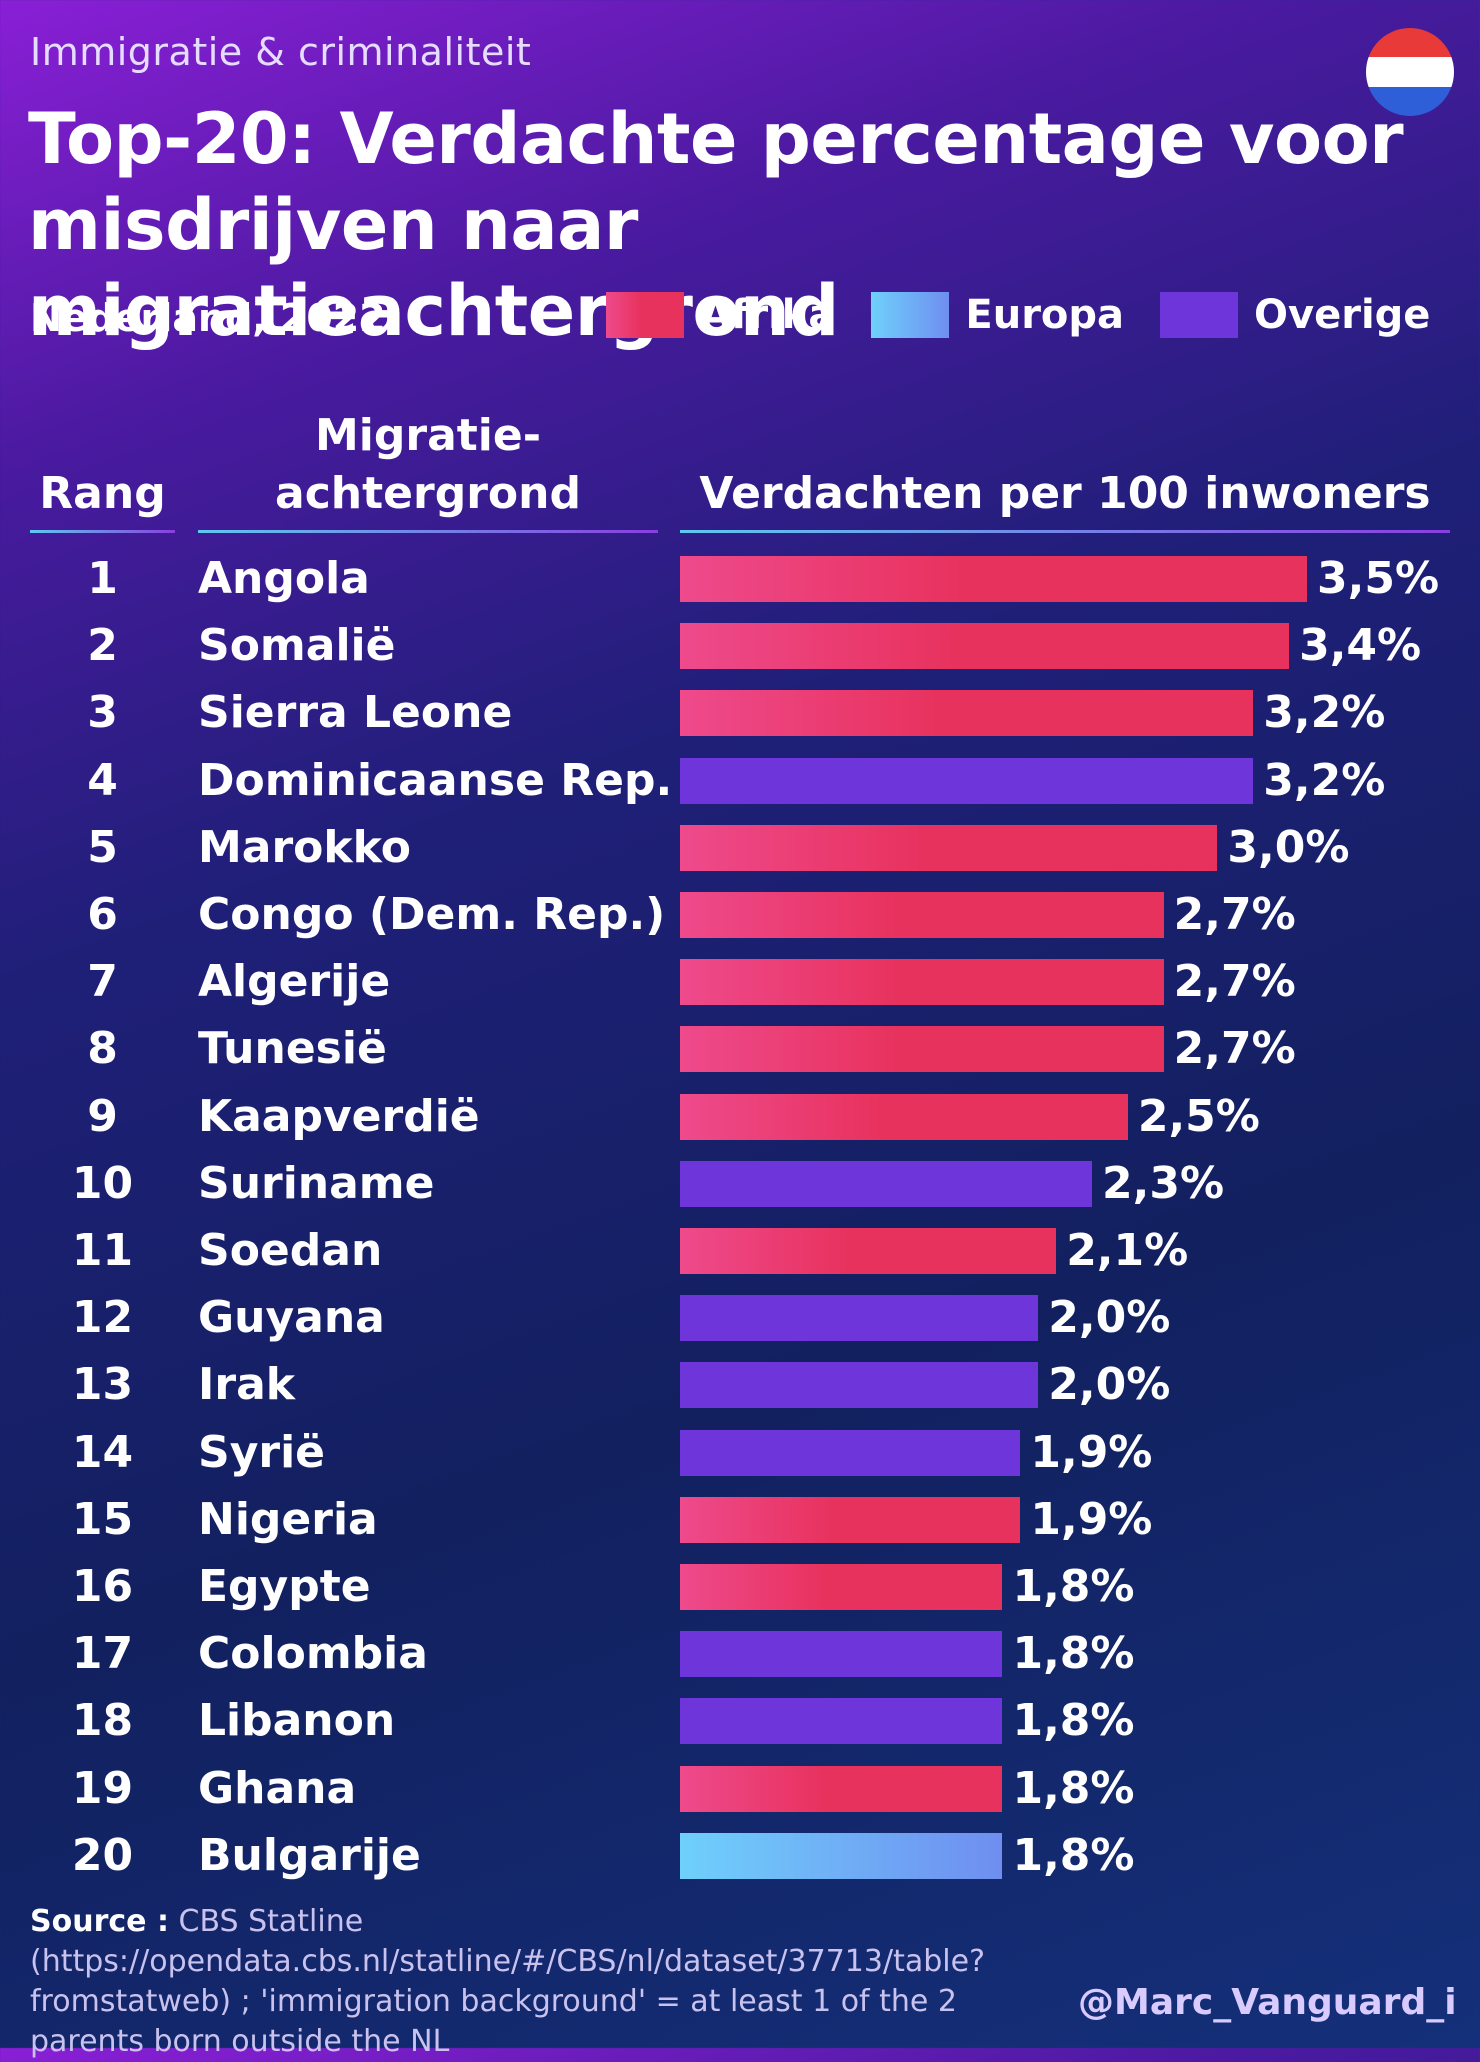 The width and height of the screenshot is (1480, 2062). I want to click on legend-item-afrika: Afrika, so click(720, 315).